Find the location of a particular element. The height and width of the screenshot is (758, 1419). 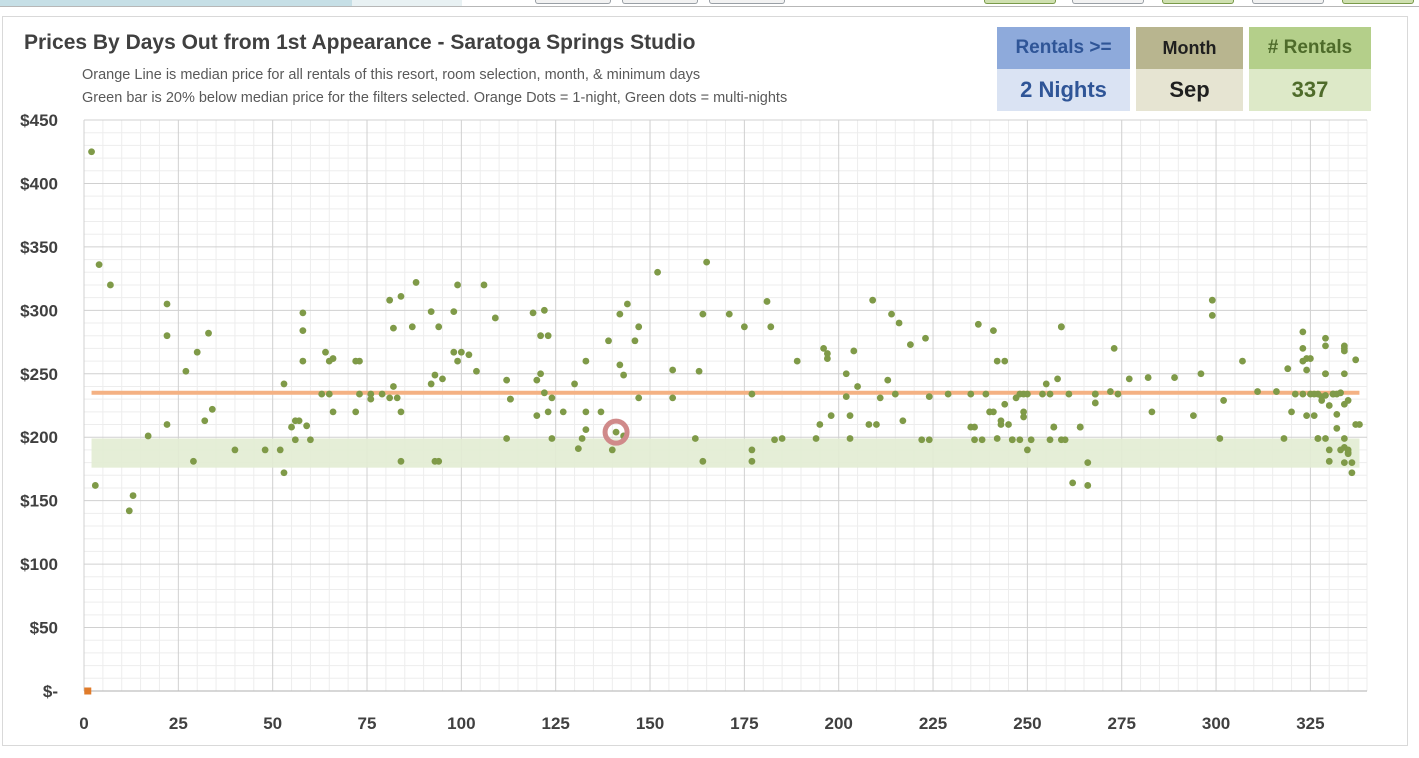

y-tick-label: $150 is located at coordinates (39, 501).